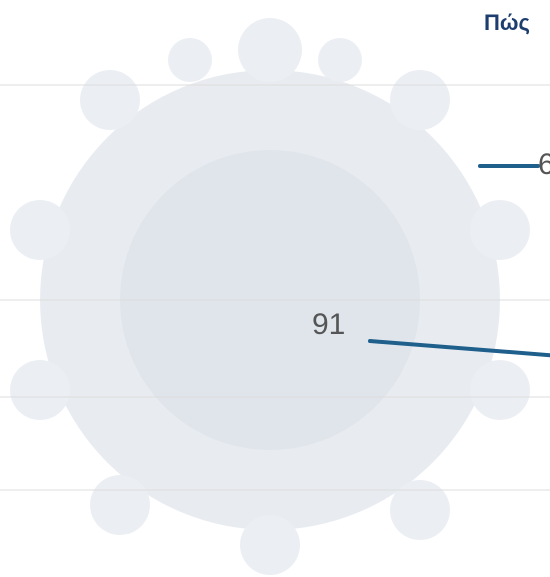 The image size is (550, 577). What do you see at coordinates (328, 324) in the screenshot?
I see `annotation: 91` at bounding box center [328, 324].